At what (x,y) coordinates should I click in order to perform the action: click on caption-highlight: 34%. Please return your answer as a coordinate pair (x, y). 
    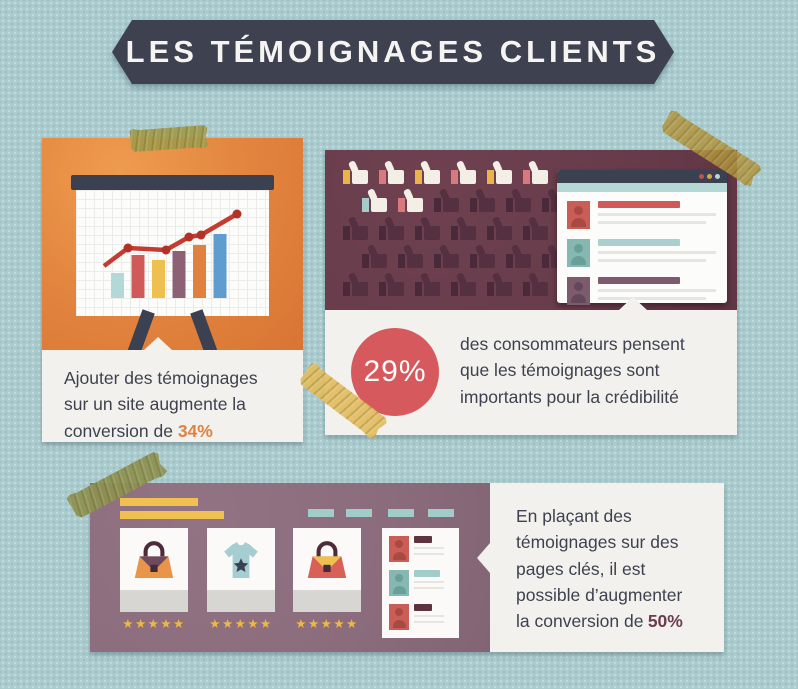
    Looking at the image, I should click on (195, 430).